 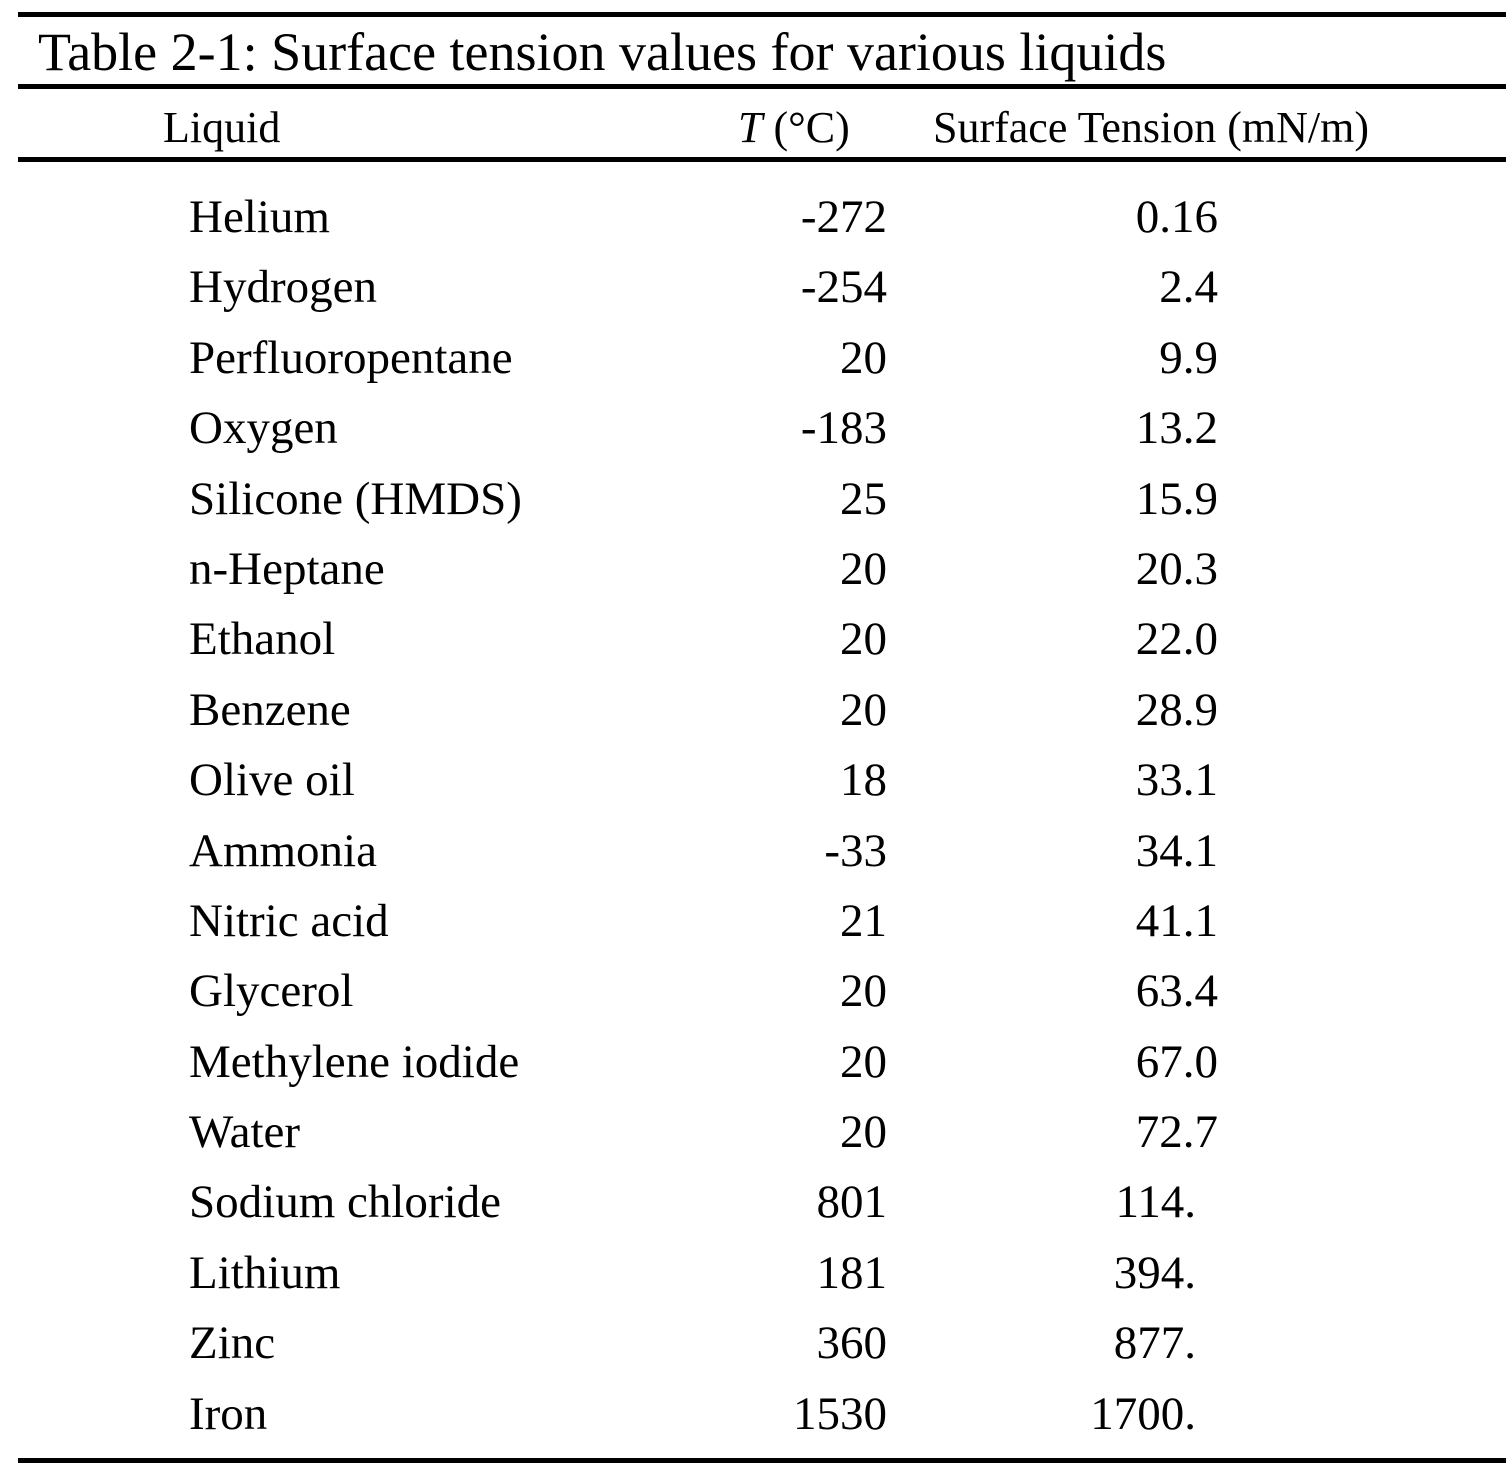 I want to click on column-header-surface-tension: Surface Tension (mN/m), so click(x=1151, y=127).